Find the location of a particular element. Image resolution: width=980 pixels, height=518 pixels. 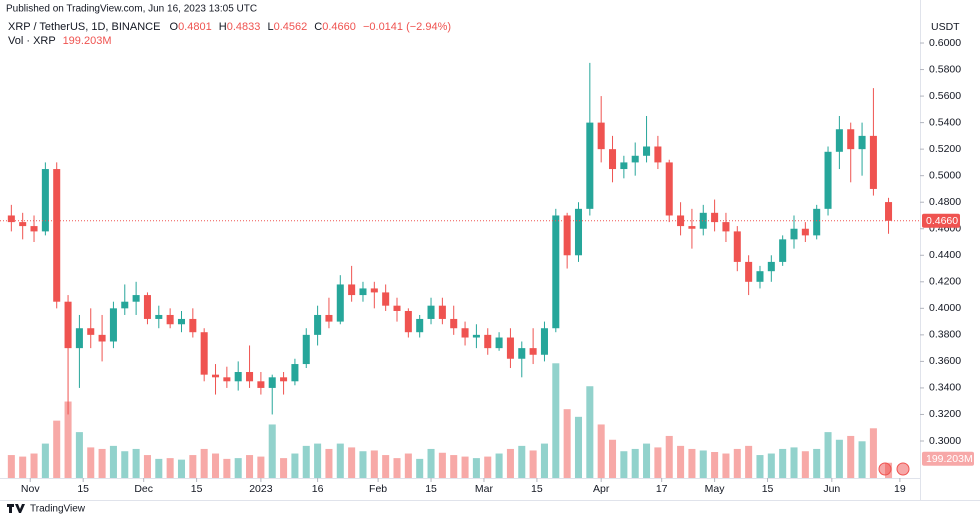

y-tick-label: 0.4400 is located at coordinates (945, 255).